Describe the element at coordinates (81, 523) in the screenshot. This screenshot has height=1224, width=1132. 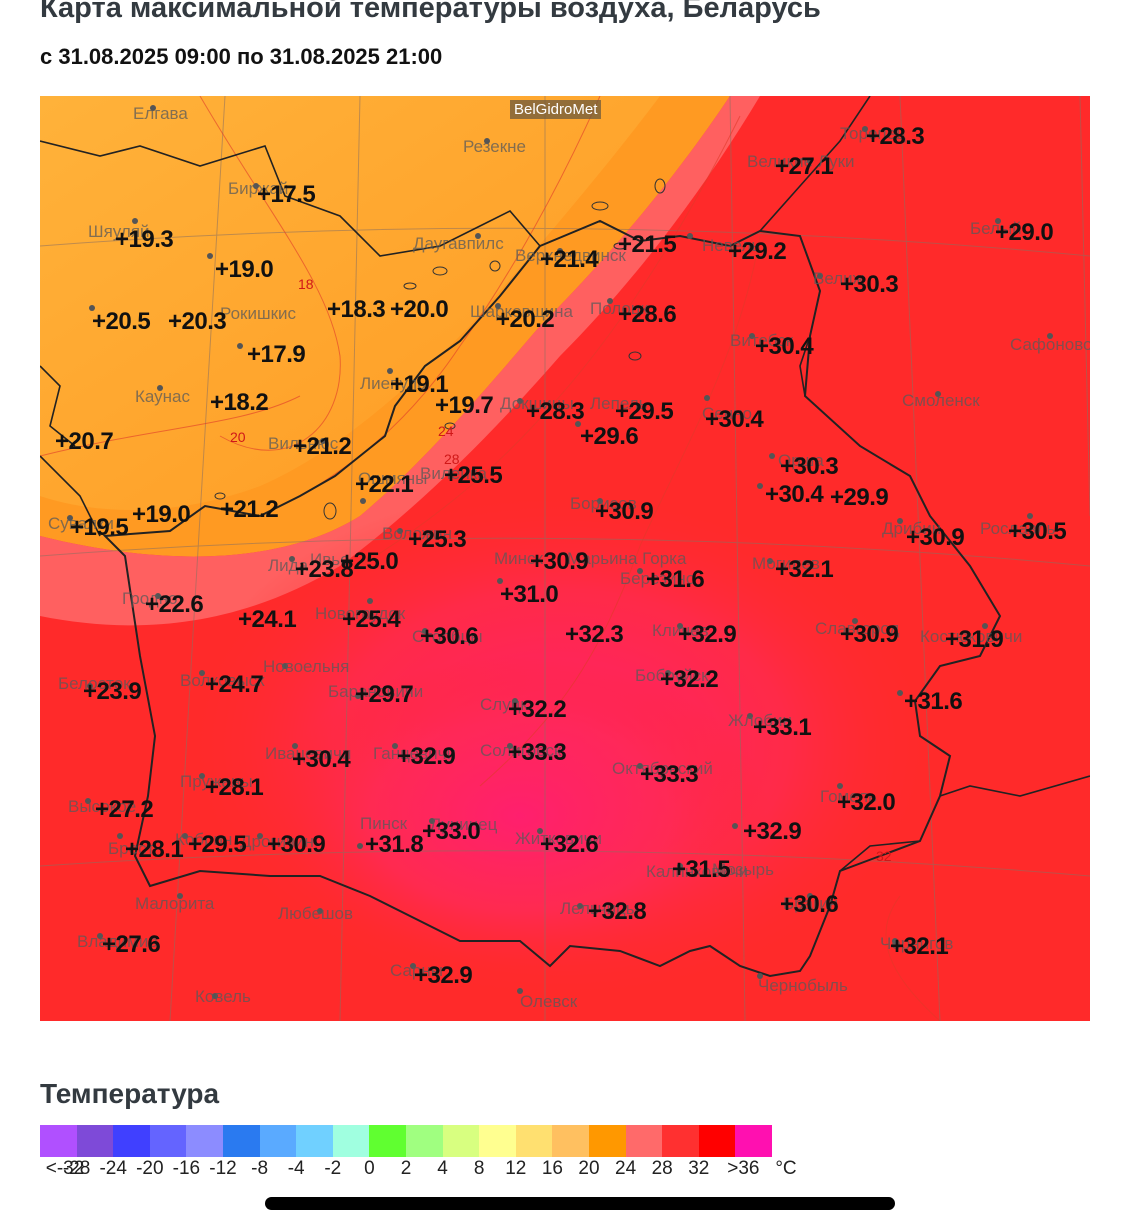
I see `city-label: Сувалки` at that location.